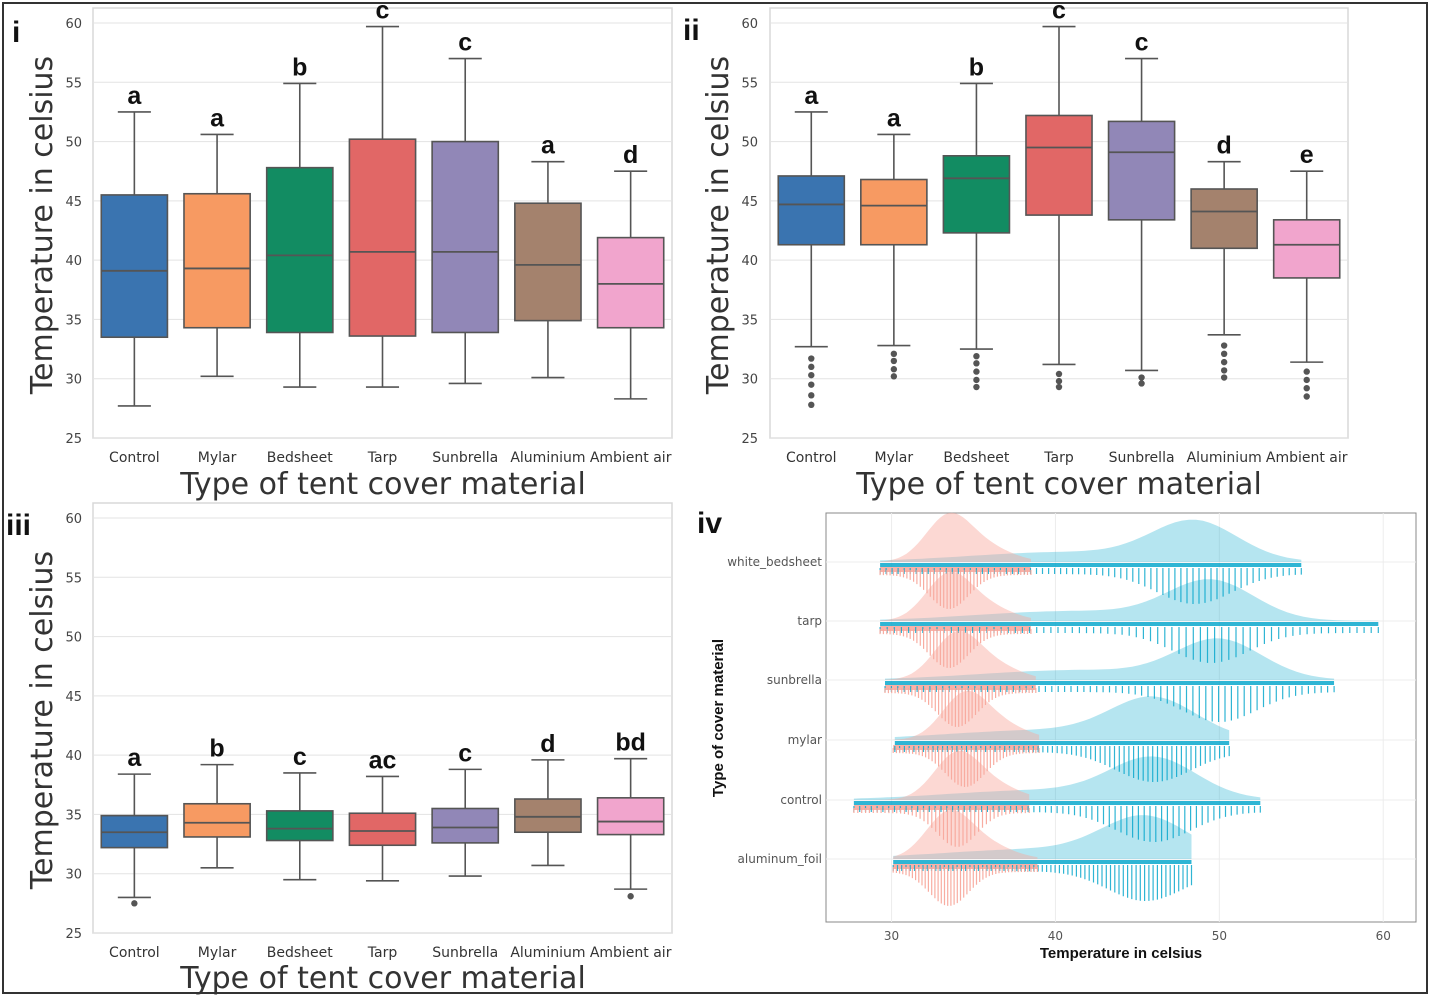 The width and height of the screenshot is (1432, 998). I want to click on y-tick-label: mylar, so click(805, 740).